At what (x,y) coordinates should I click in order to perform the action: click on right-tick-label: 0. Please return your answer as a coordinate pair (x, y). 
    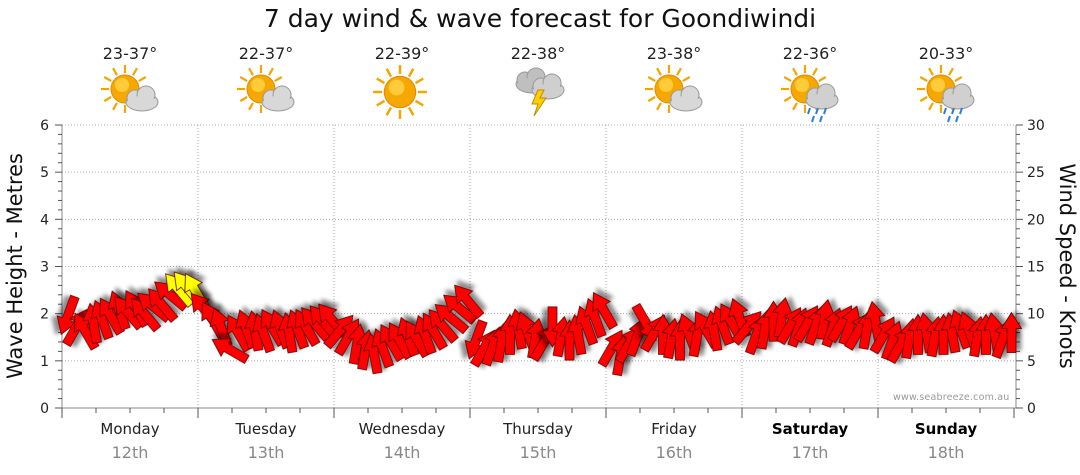
    Looking at the image, I should click on (1031, 409).